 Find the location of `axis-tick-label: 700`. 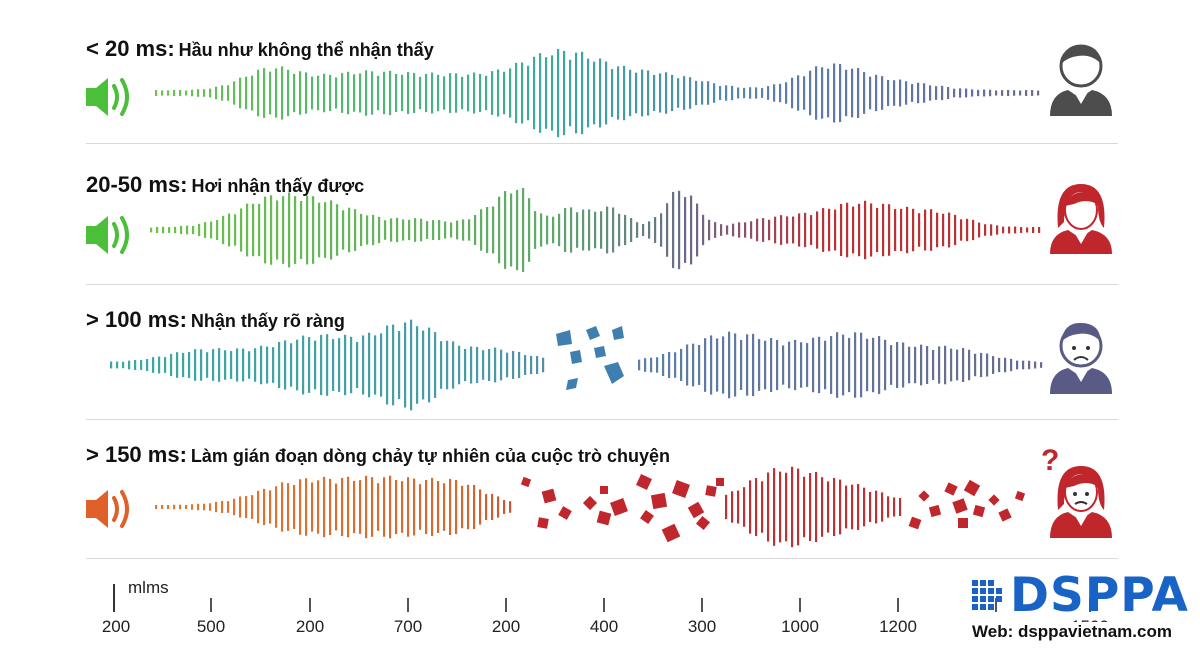

axis-tick-label: 700 is located at coordinates (408, 626).